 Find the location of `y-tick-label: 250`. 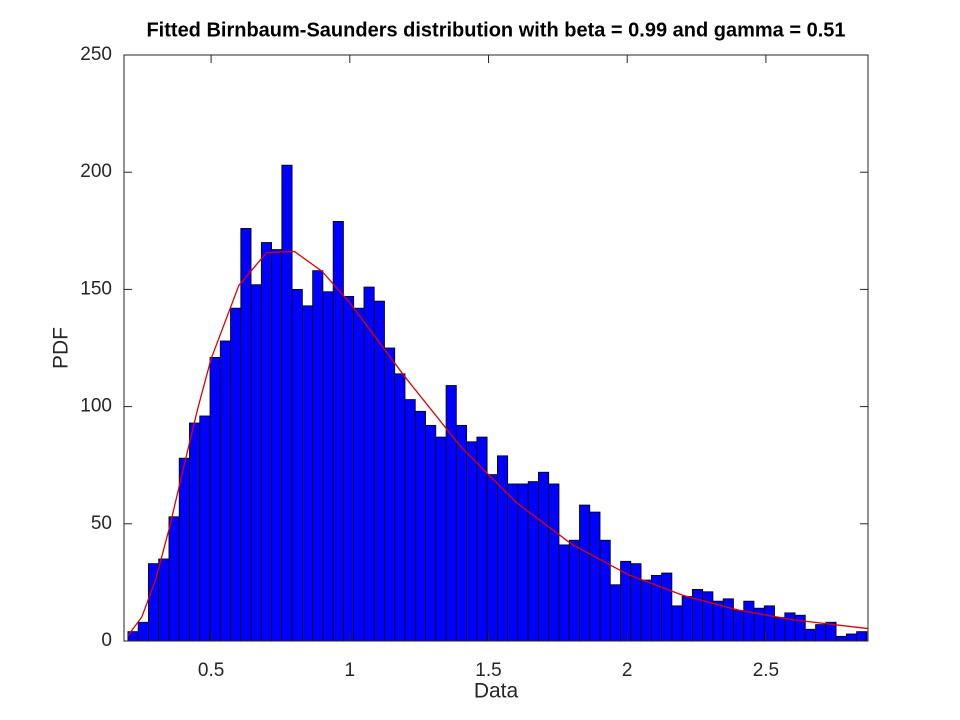

y-tick-label: 250 is located at coordinates (96, 54).